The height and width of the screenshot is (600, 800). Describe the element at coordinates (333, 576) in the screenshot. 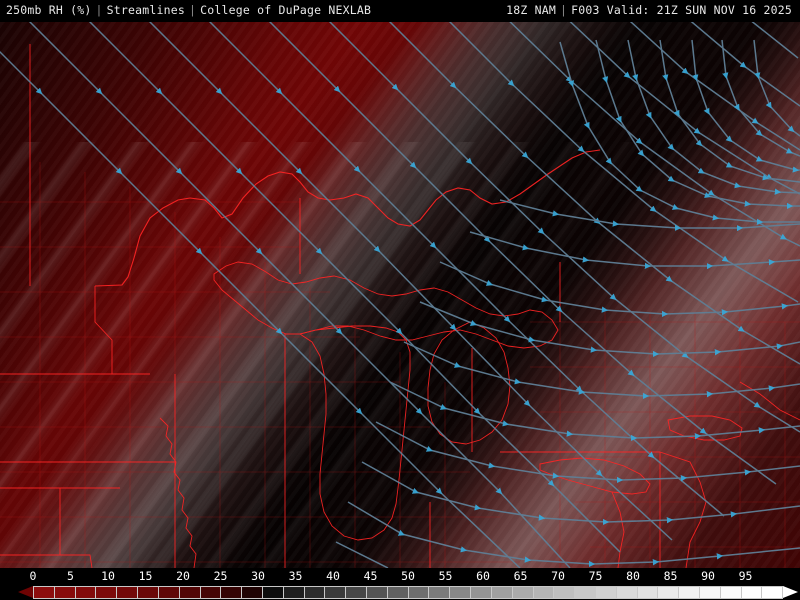

I see `colorbar-tick-label: 40` at that location.